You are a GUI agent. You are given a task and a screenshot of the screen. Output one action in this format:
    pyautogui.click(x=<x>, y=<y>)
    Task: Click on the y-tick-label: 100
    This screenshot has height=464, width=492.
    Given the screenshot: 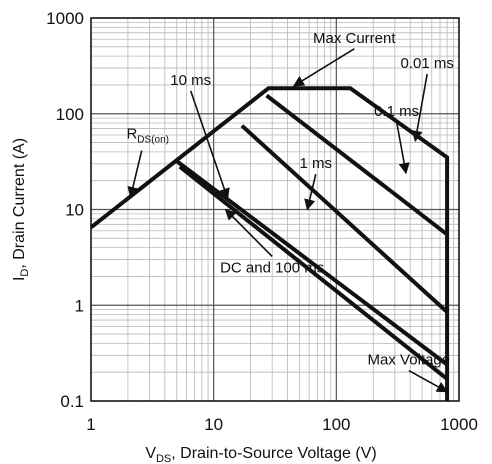 What is the action you would take?
    pyautogui.click(x=70, y=114)
    